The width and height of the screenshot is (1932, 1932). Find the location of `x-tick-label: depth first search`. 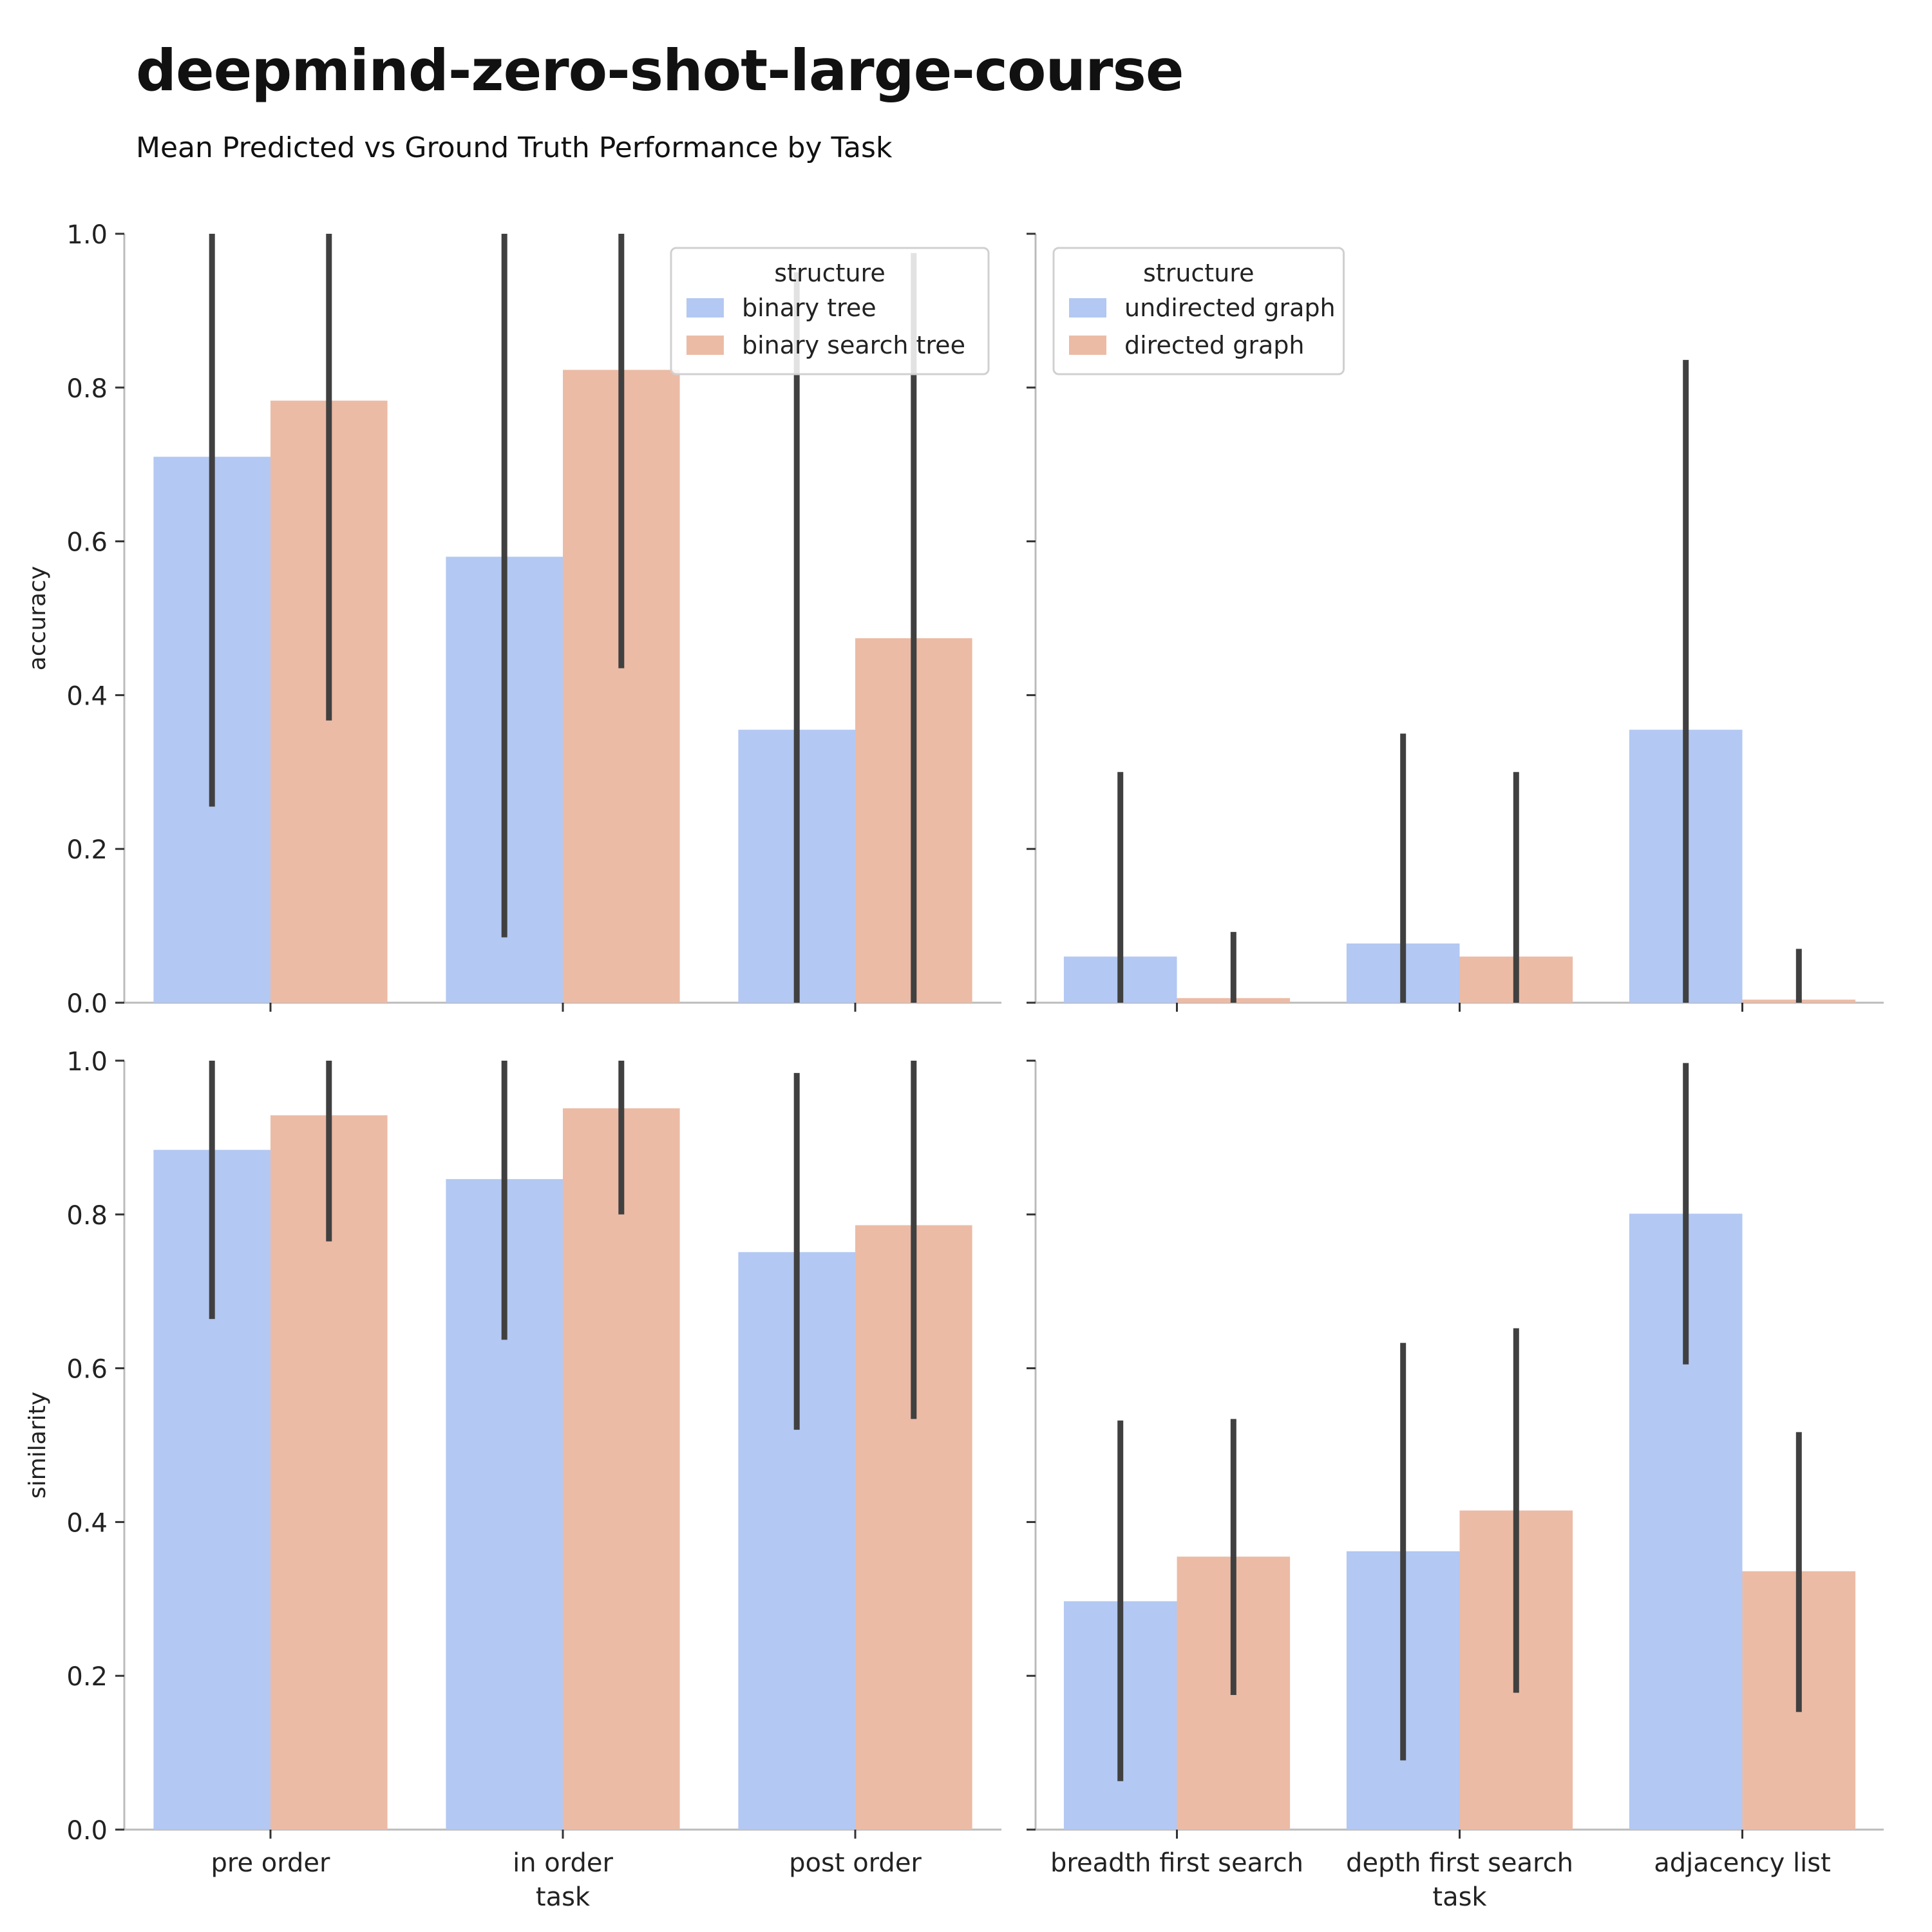

x-tick-label: depth first search is located at coordinates (1459, 1863).